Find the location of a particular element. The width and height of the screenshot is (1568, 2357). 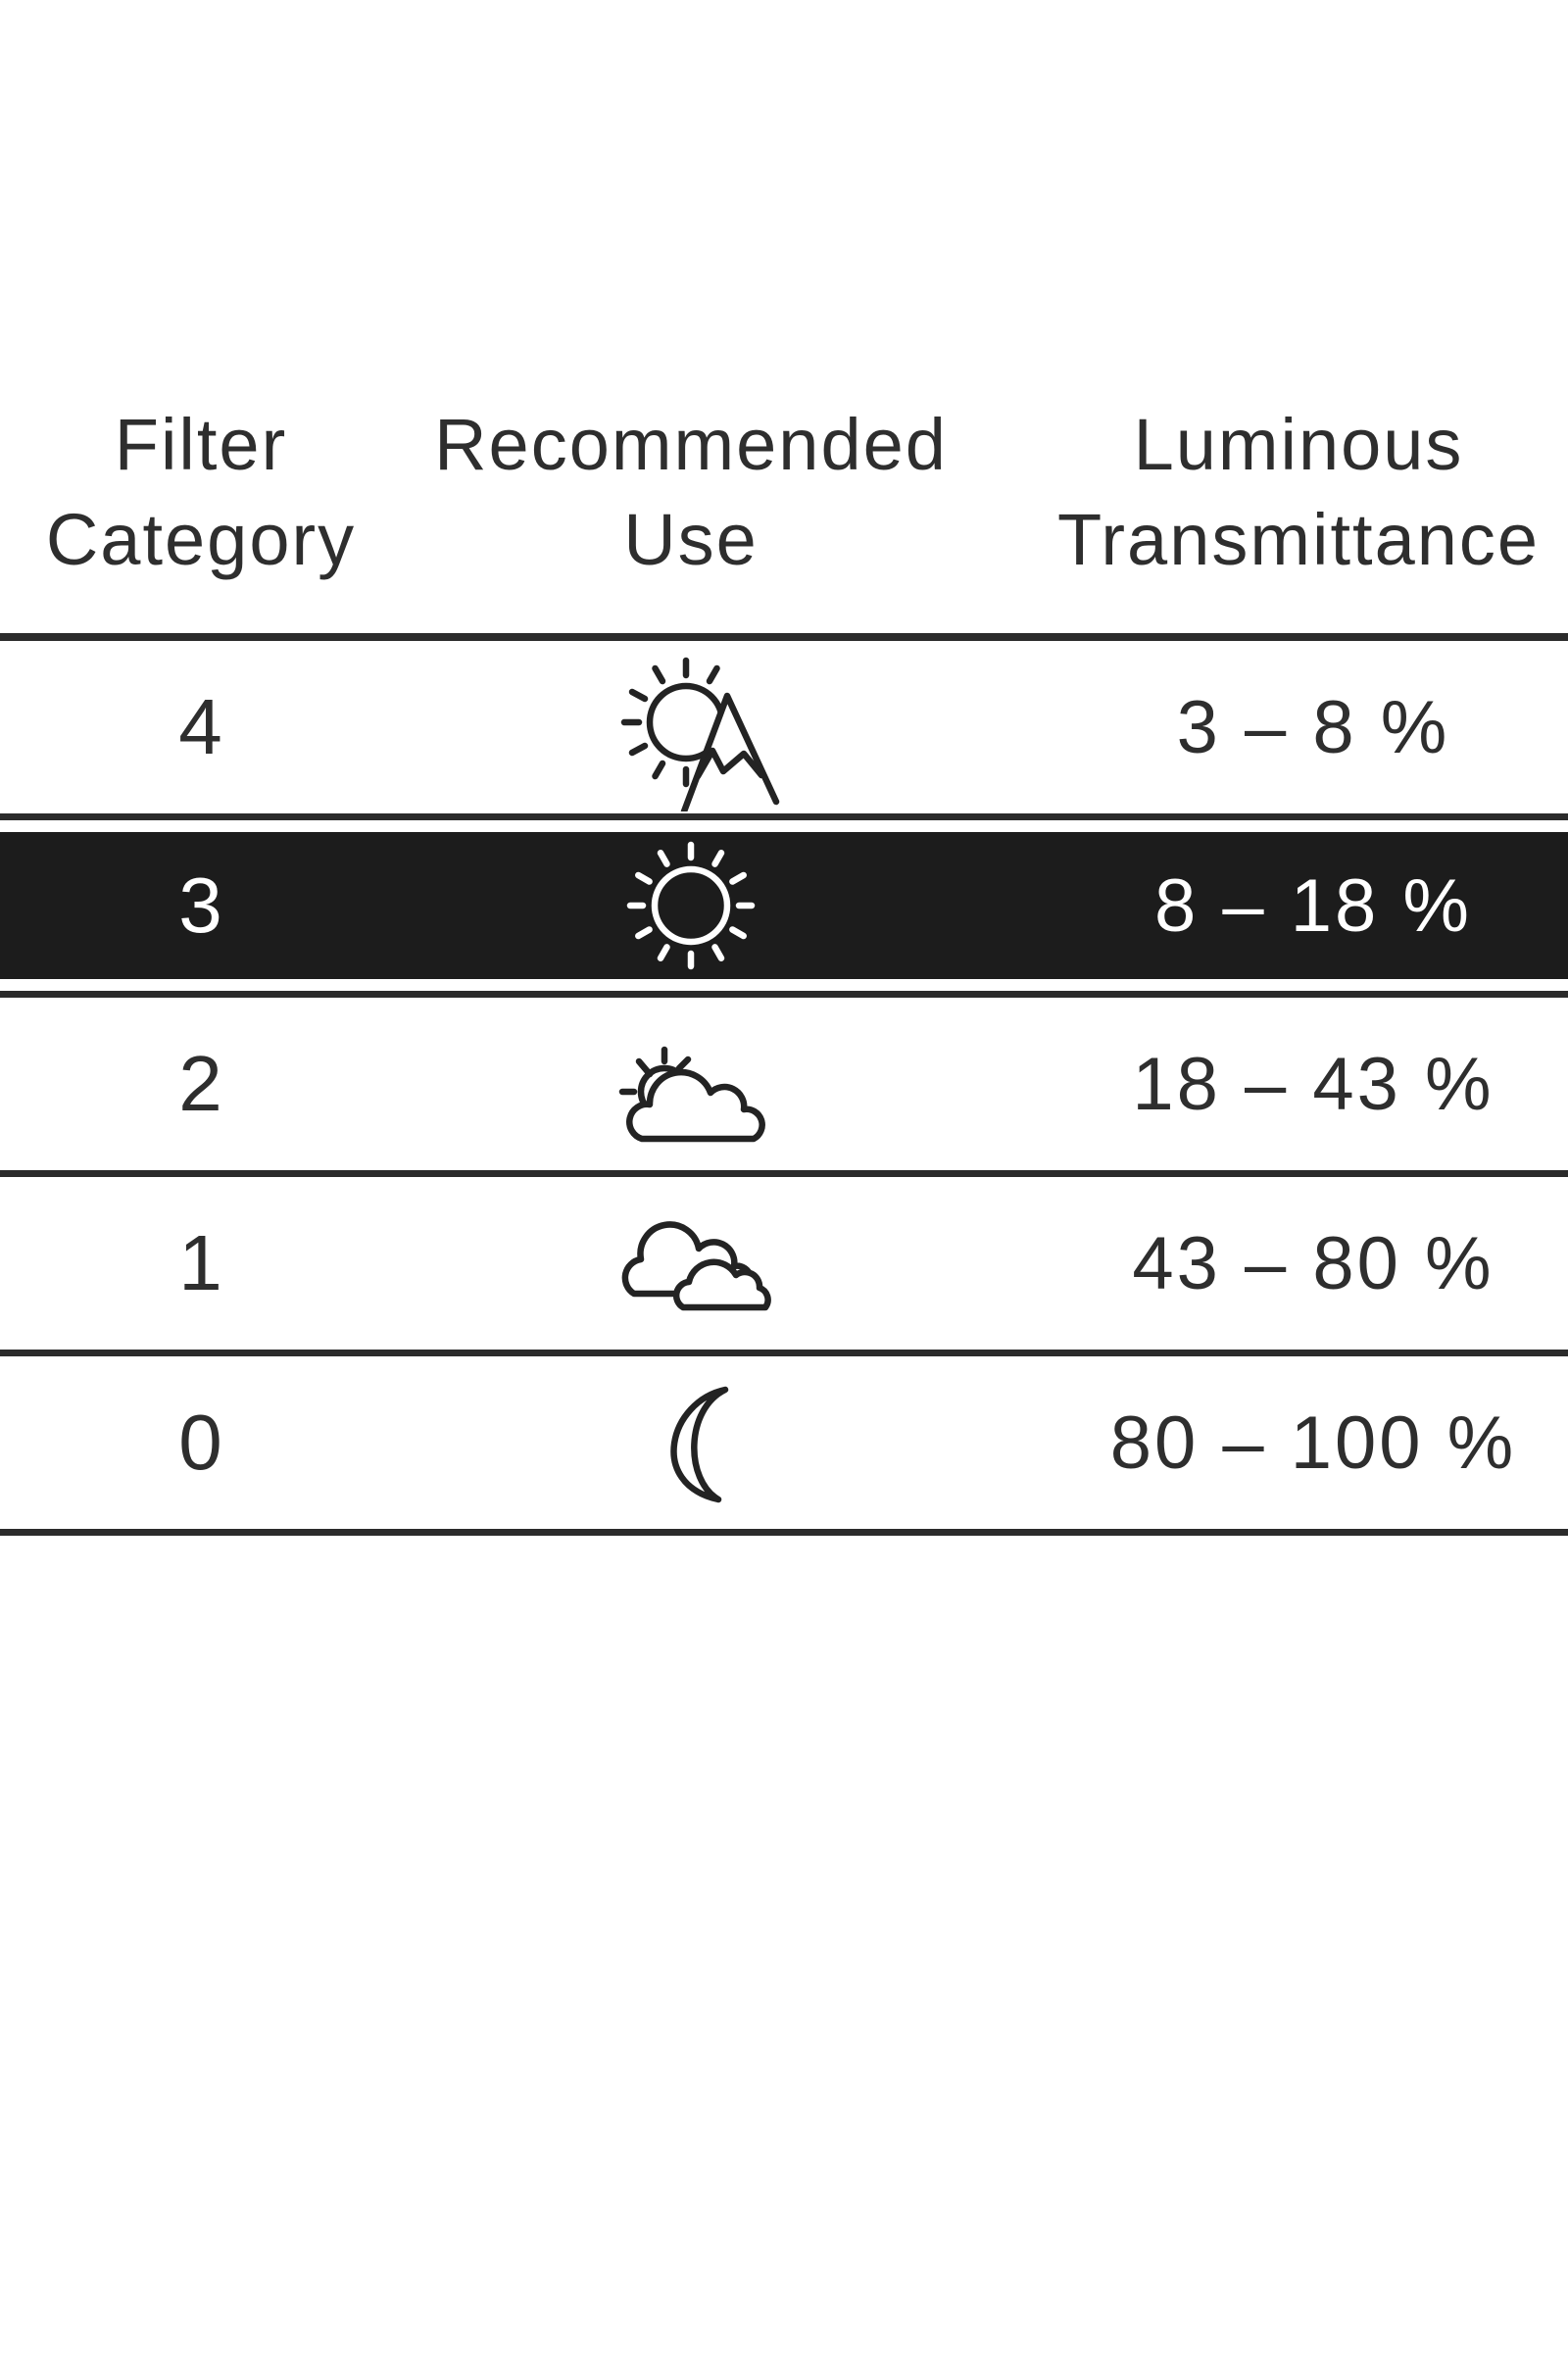

column-header-recommended-use: Recommended Use is located at coordinates (691, 492).